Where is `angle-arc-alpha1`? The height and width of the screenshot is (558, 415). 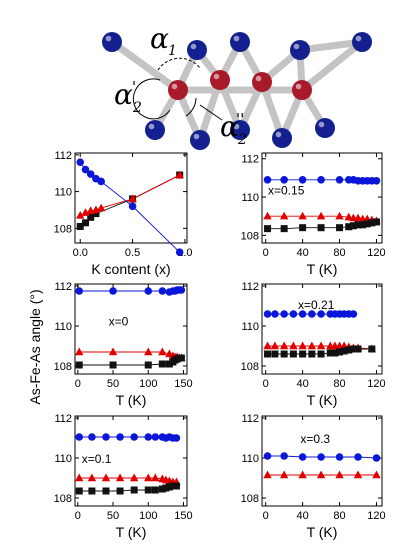 angle-arc-alpha1 is located at coordinates (179, 64).